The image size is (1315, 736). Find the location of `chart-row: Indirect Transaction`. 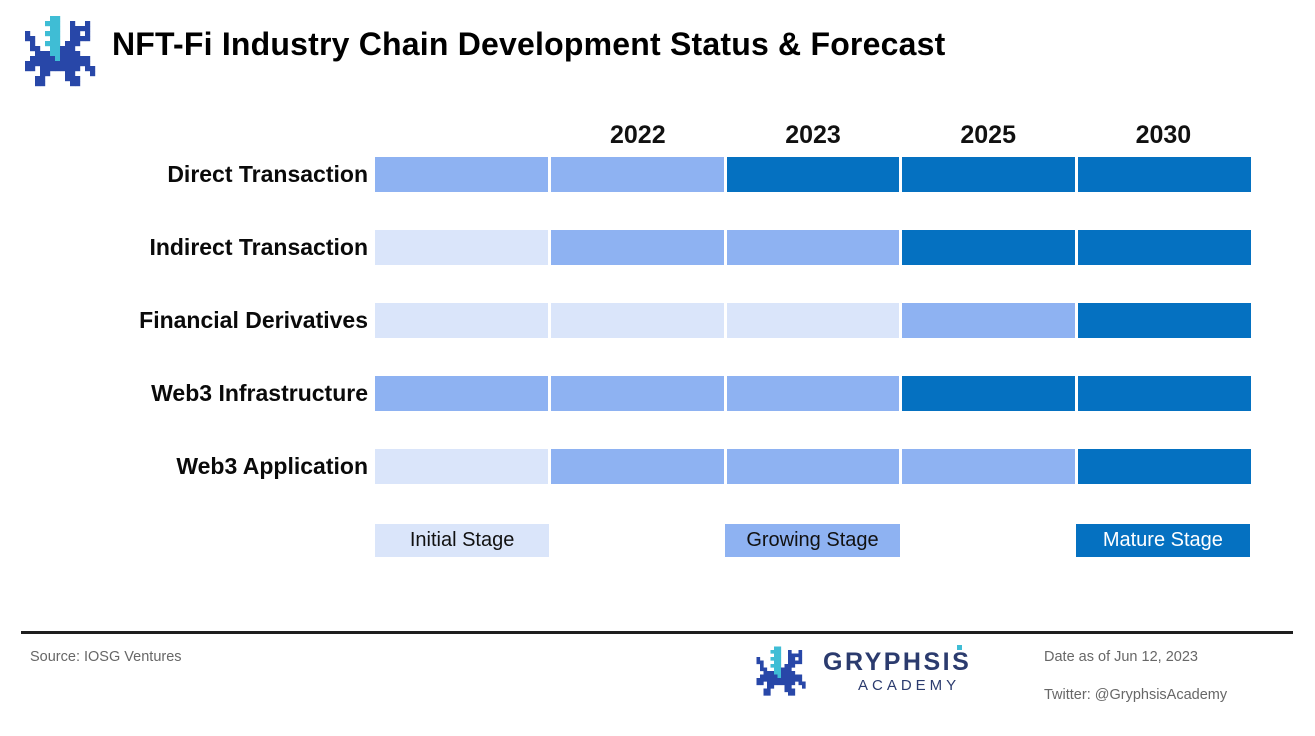

chart-row: Indirect Transaction is located at coordinates (657, 247).